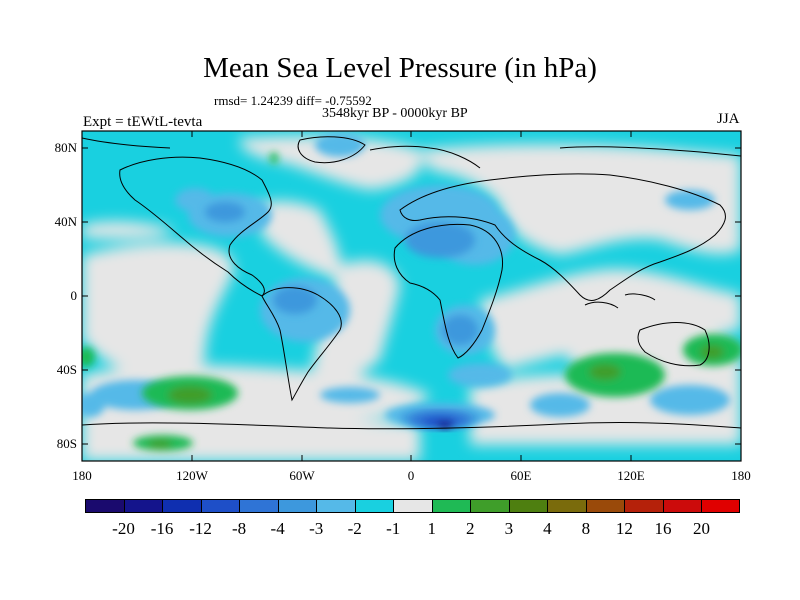 The image size is (800, 600). What do you see at coordinates (521, 475) in the screenshot?
I see `lon-label: 60E` at bounding box center [521, 475].